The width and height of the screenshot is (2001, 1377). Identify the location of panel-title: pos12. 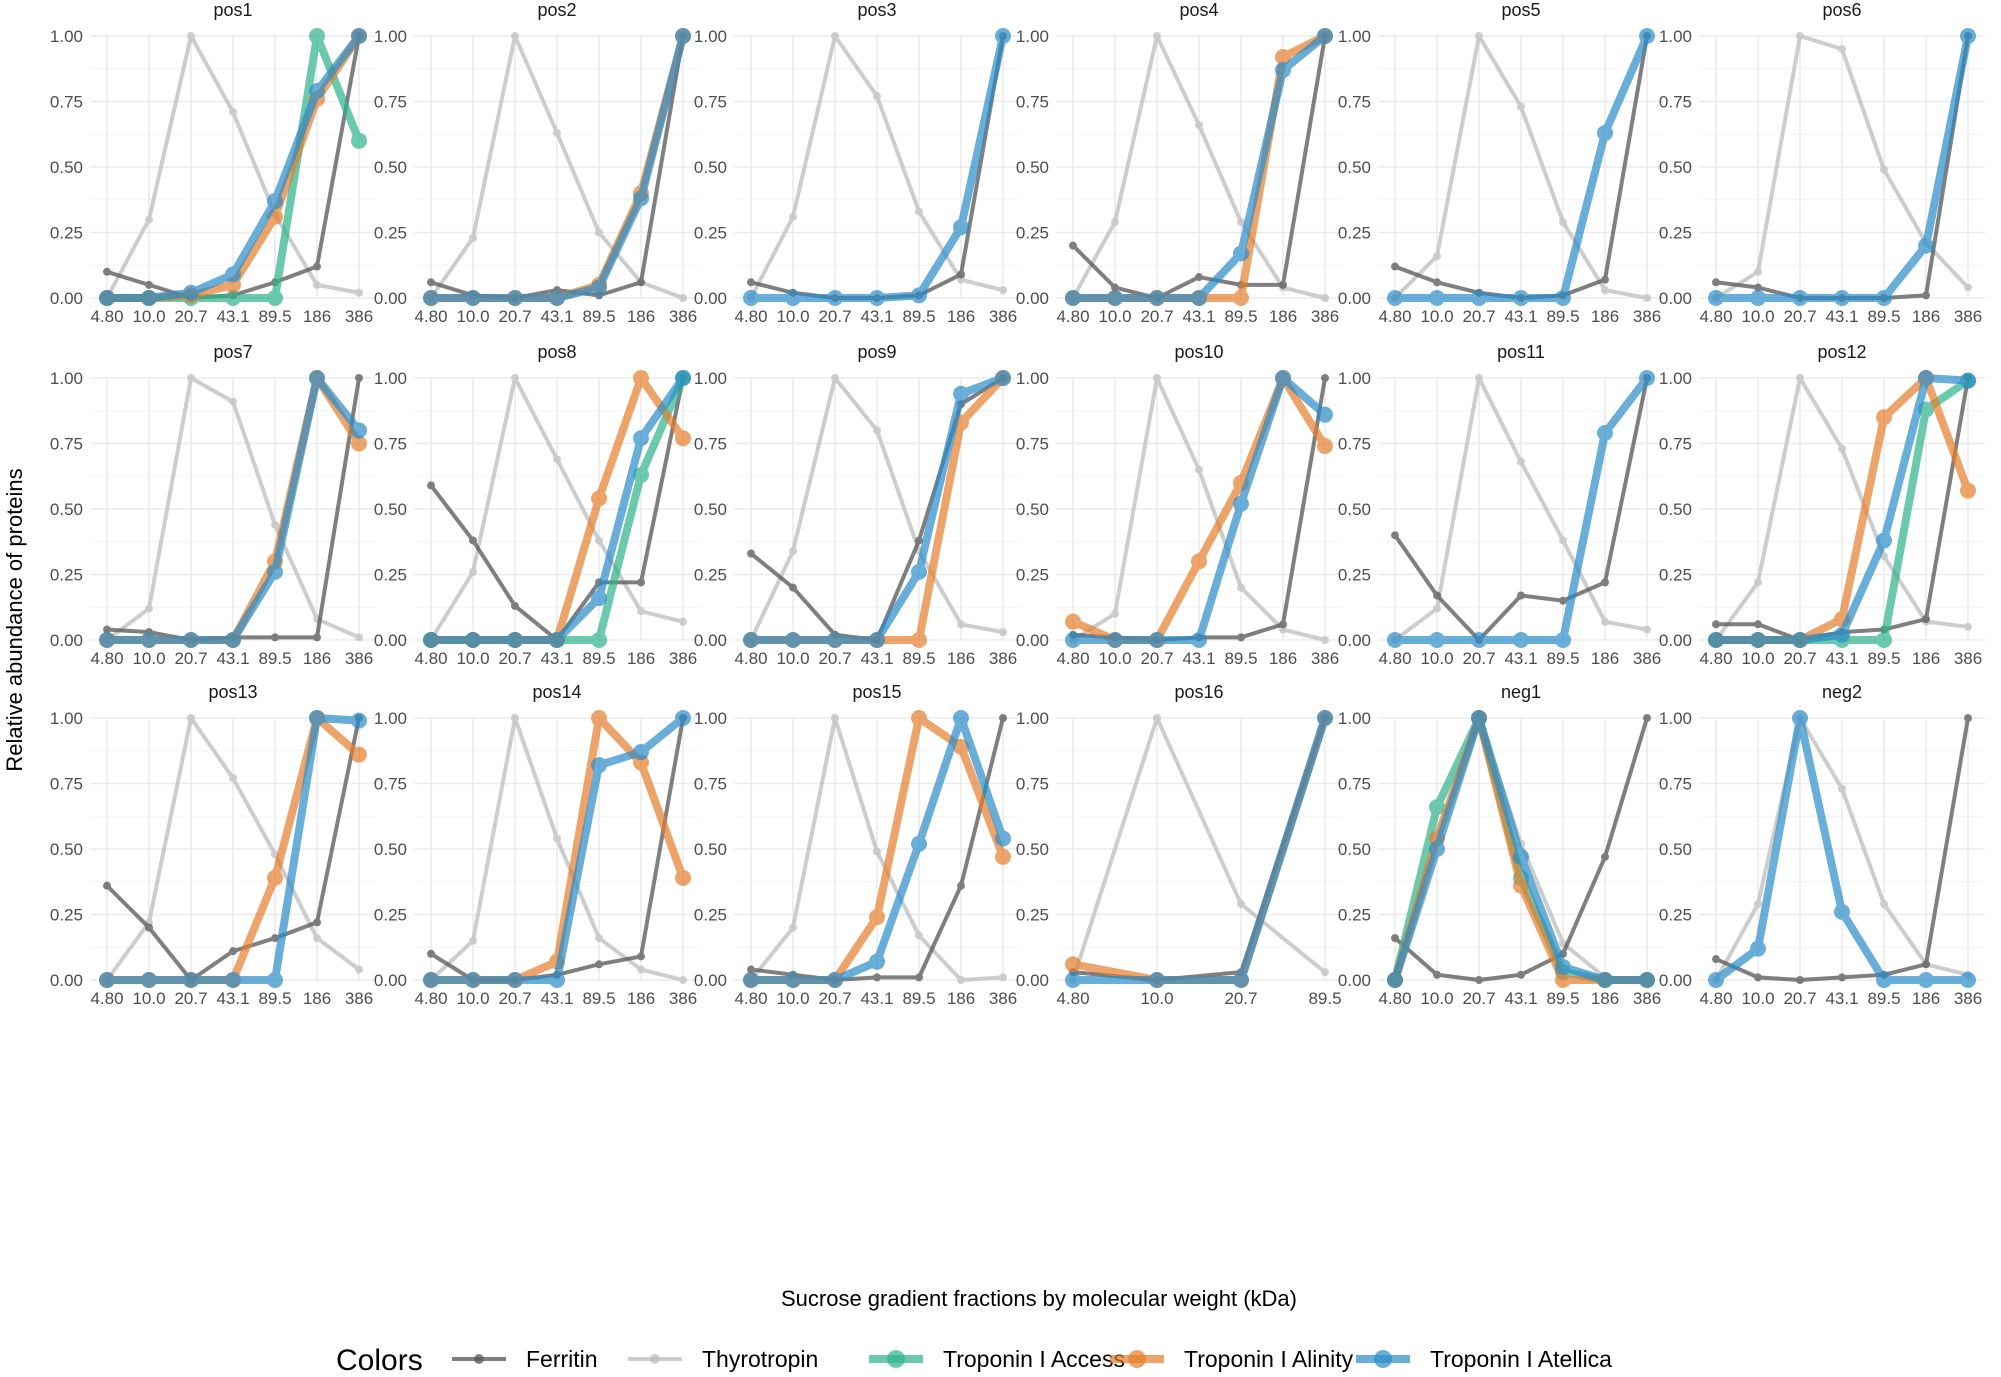
(1841, 352).